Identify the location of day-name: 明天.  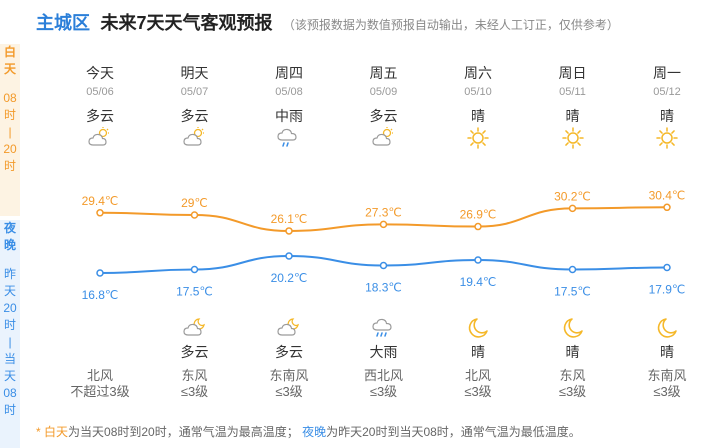
(194, 73).